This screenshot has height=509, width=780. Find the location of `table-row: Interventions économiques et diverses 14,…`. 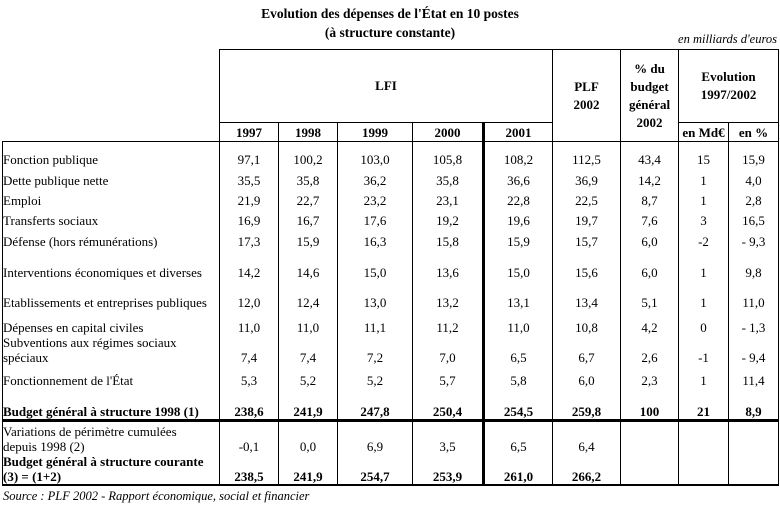

table-row: Interventions économiques et diverses 14,… is located at coordinates (391, 264).